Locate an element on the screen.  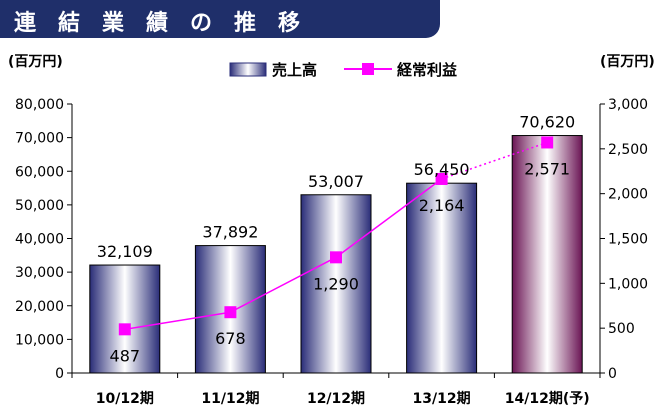
line-value-label: 2,571 is located at coordinates (547, 168).